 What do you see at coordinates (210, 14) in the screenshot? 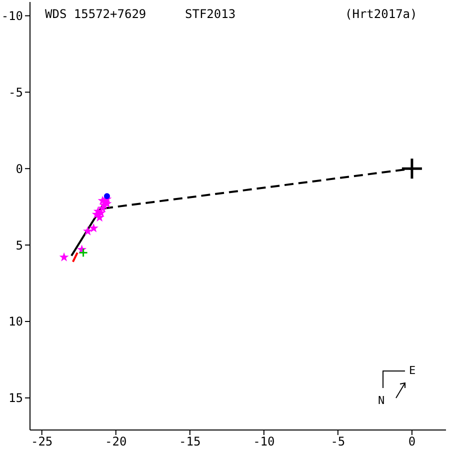
I see `text: STF2013` at bounding box center [210, 14].